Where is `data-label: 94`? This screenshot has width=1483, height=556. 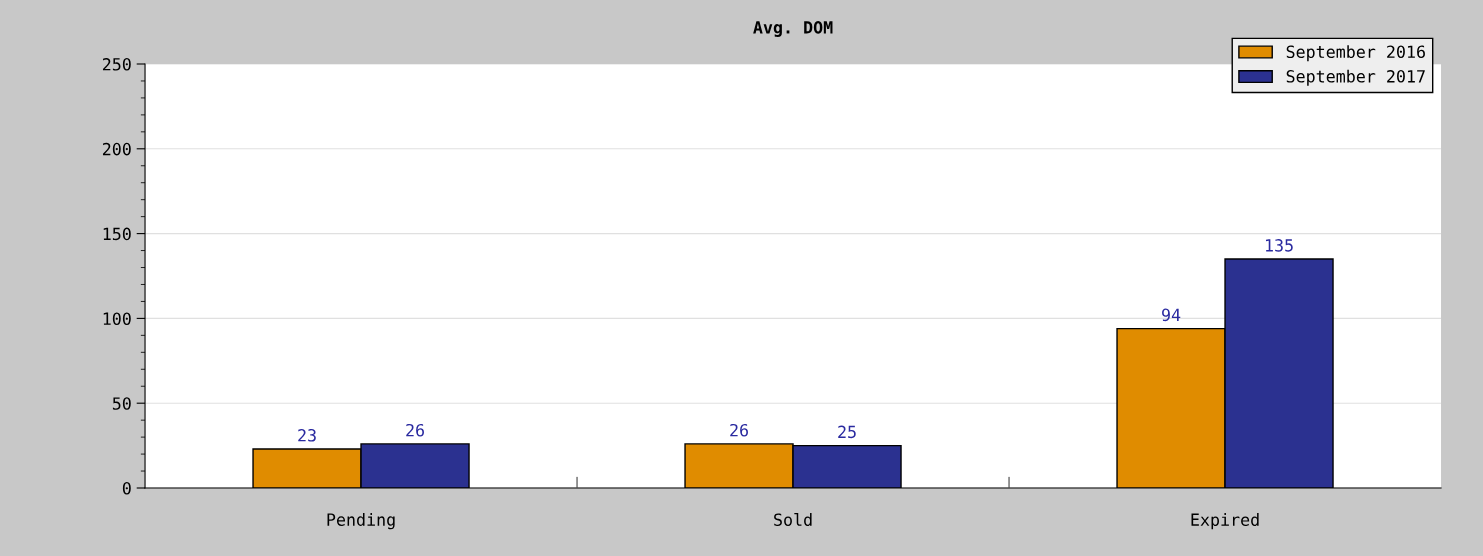
data-label: 94 is located at coordinates (1171, 315).